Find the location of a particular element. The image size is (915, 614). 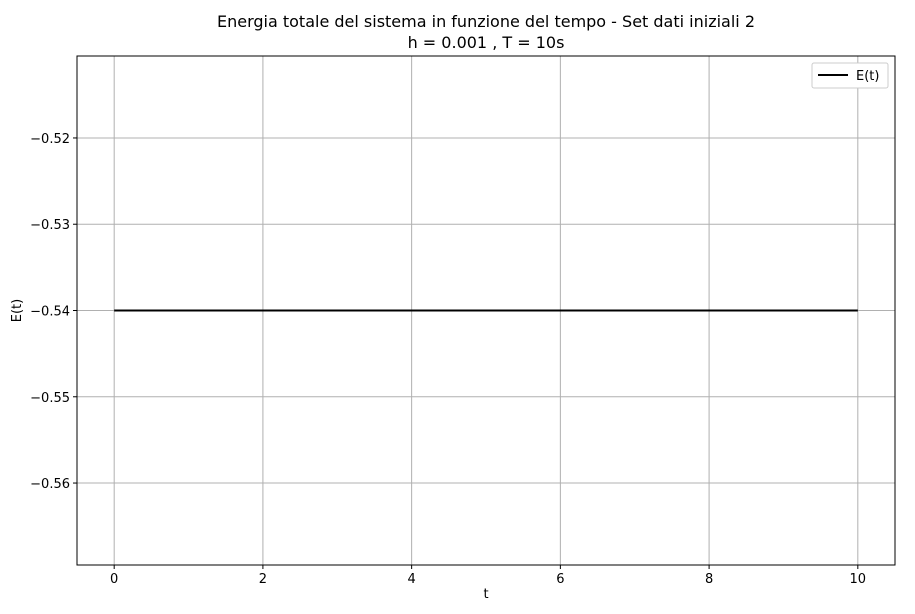

y-tick-label: −0.54 is located at coordinates (50, 312).